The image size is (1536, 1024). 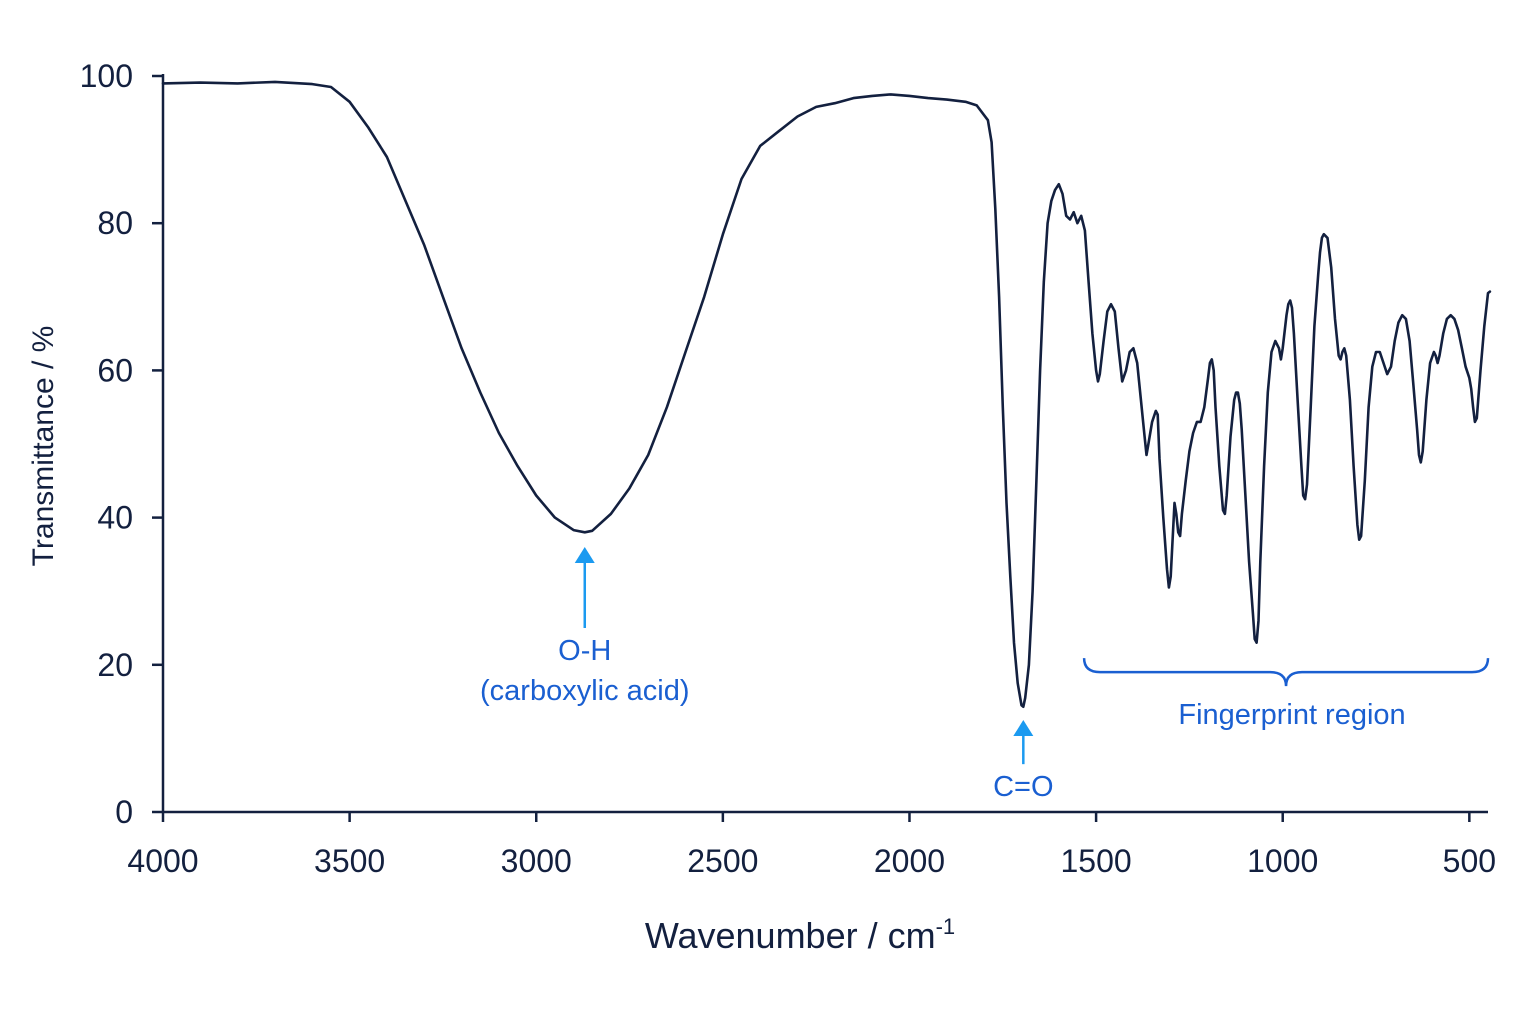 What do you see at coordinates (115, 665) in the screenshot?
I see `y-tick-label: 20` at bounding box center [115, 665].